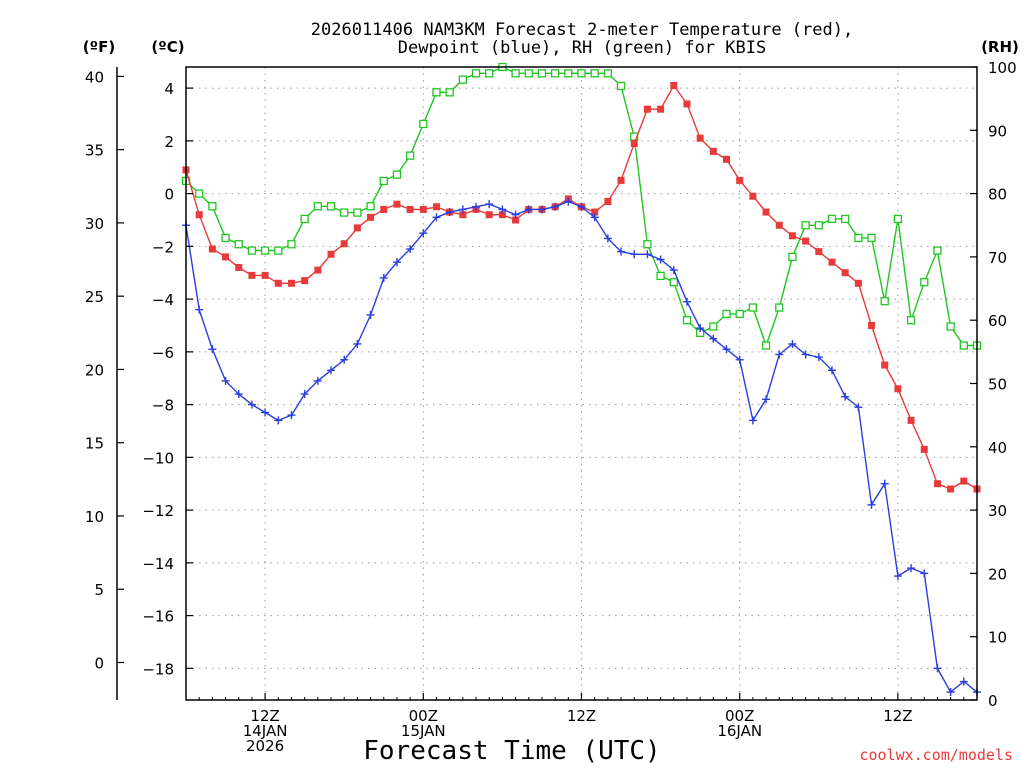 This screenshot has height=768, width=1024. I want to click on celsius-tick-label: 4, so click(169, 89).